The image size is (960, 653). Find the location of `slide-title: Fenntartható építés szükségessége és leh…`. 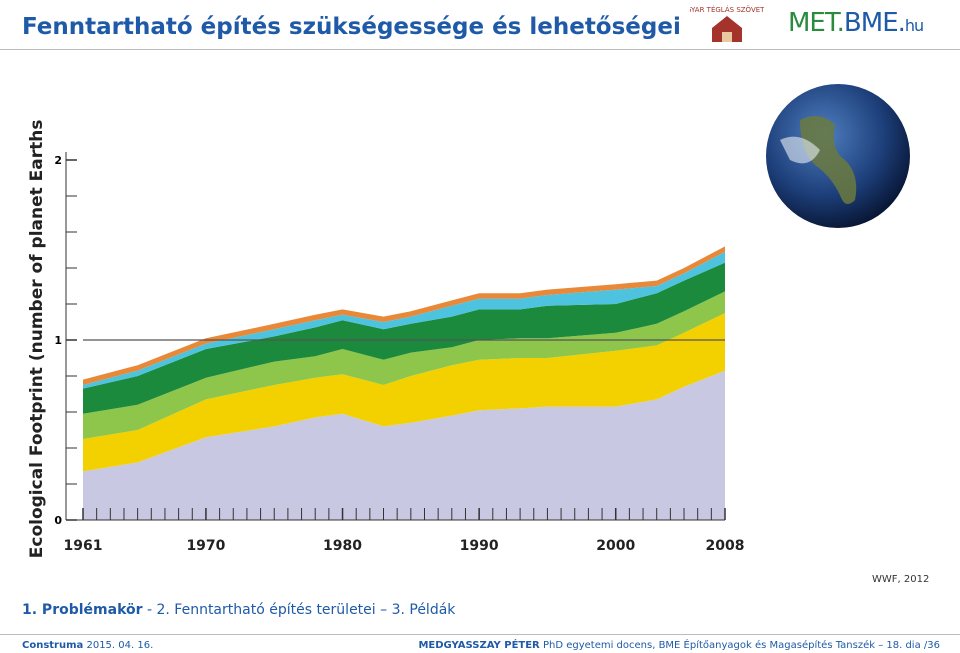

slide-title: Fenntartható építés szükségessége és leh… is located at coordinates (351, 27).